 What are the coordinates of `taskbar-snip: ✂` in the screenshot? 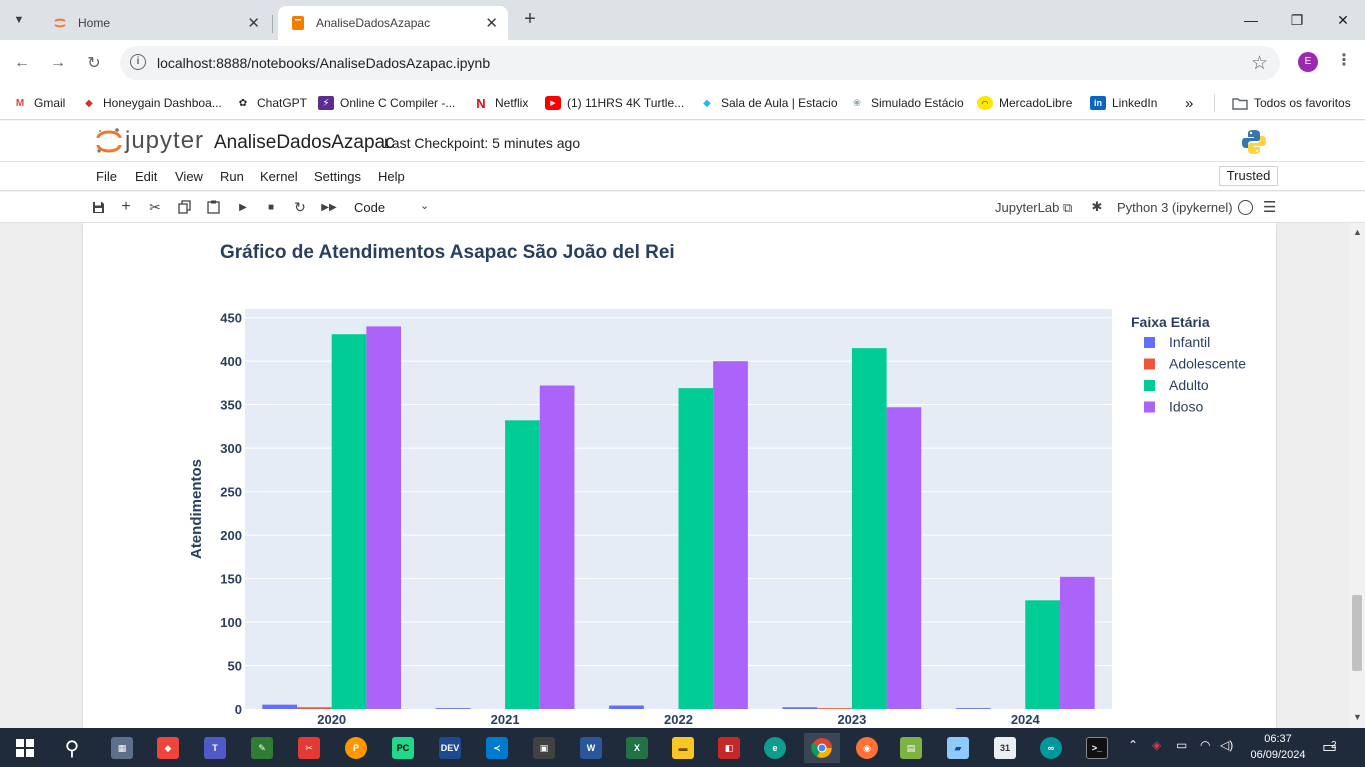 It's located at (309, 748).